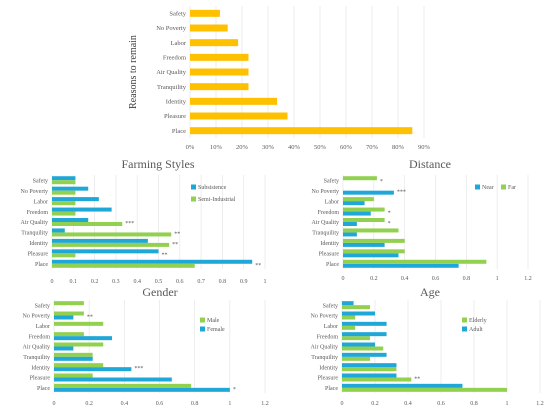  Describe the element at coordinates (223, 282) in the screenshot. I see `farming-x-tick-label: 0.8` at that location.